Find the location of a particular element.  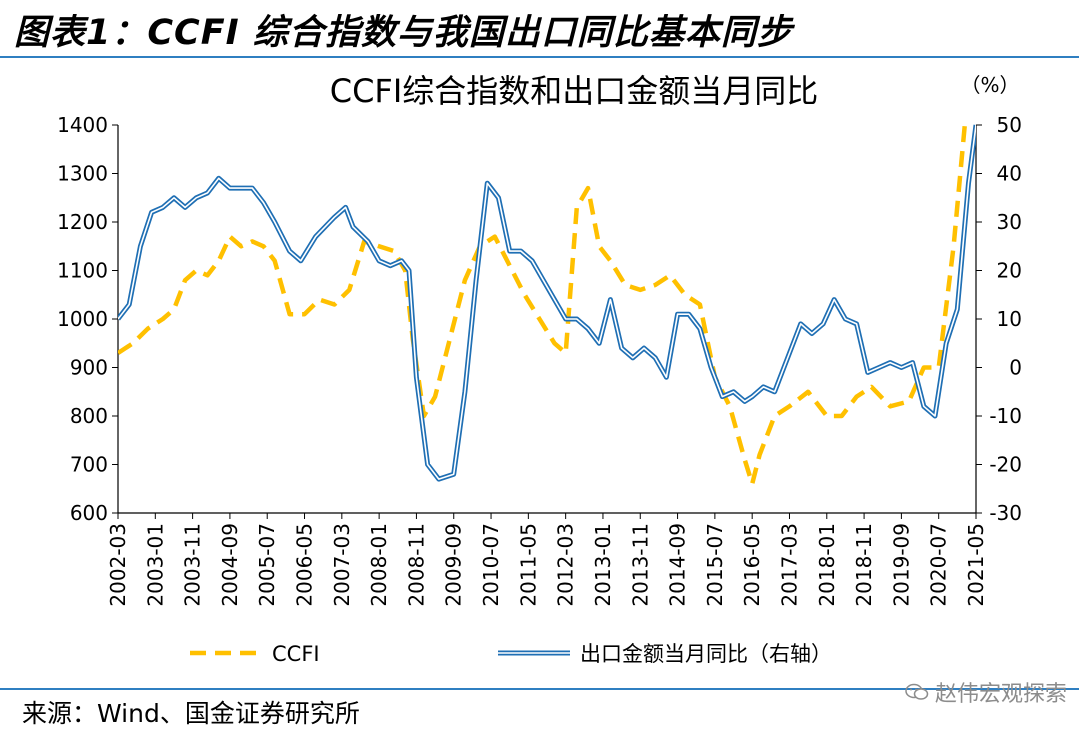

right-tick-label: 50 is located at coordinates (1009, 125).